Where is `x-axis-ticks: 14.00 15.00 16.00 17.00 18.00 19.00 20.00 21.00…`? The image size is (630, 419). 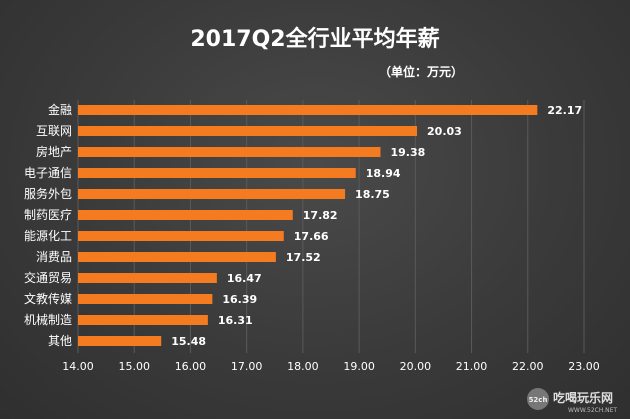
x-axis-ticks: 14.00 15.00 16.00 17.00 18.00 19.00 20.00 21.00… is located at coordinates (331, 366).